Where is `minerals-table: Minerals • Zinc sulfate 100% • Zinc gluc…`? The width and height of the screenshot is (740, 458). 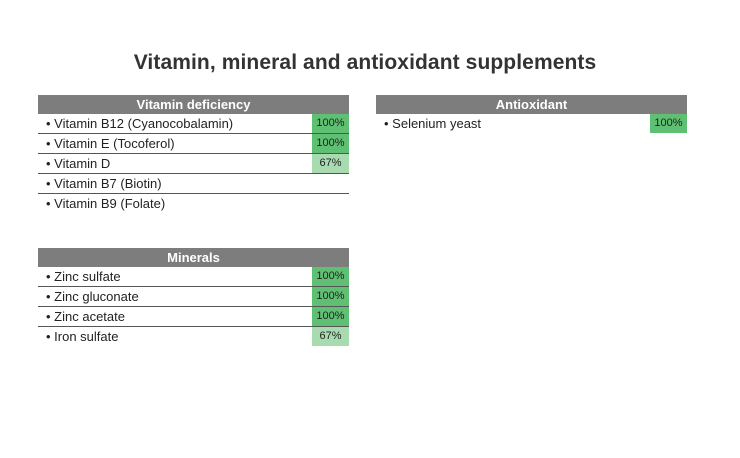 minerals-table: Minerals • Zinc sulfate 100% • Zinc gluc… is located at coordinates (193, 297).